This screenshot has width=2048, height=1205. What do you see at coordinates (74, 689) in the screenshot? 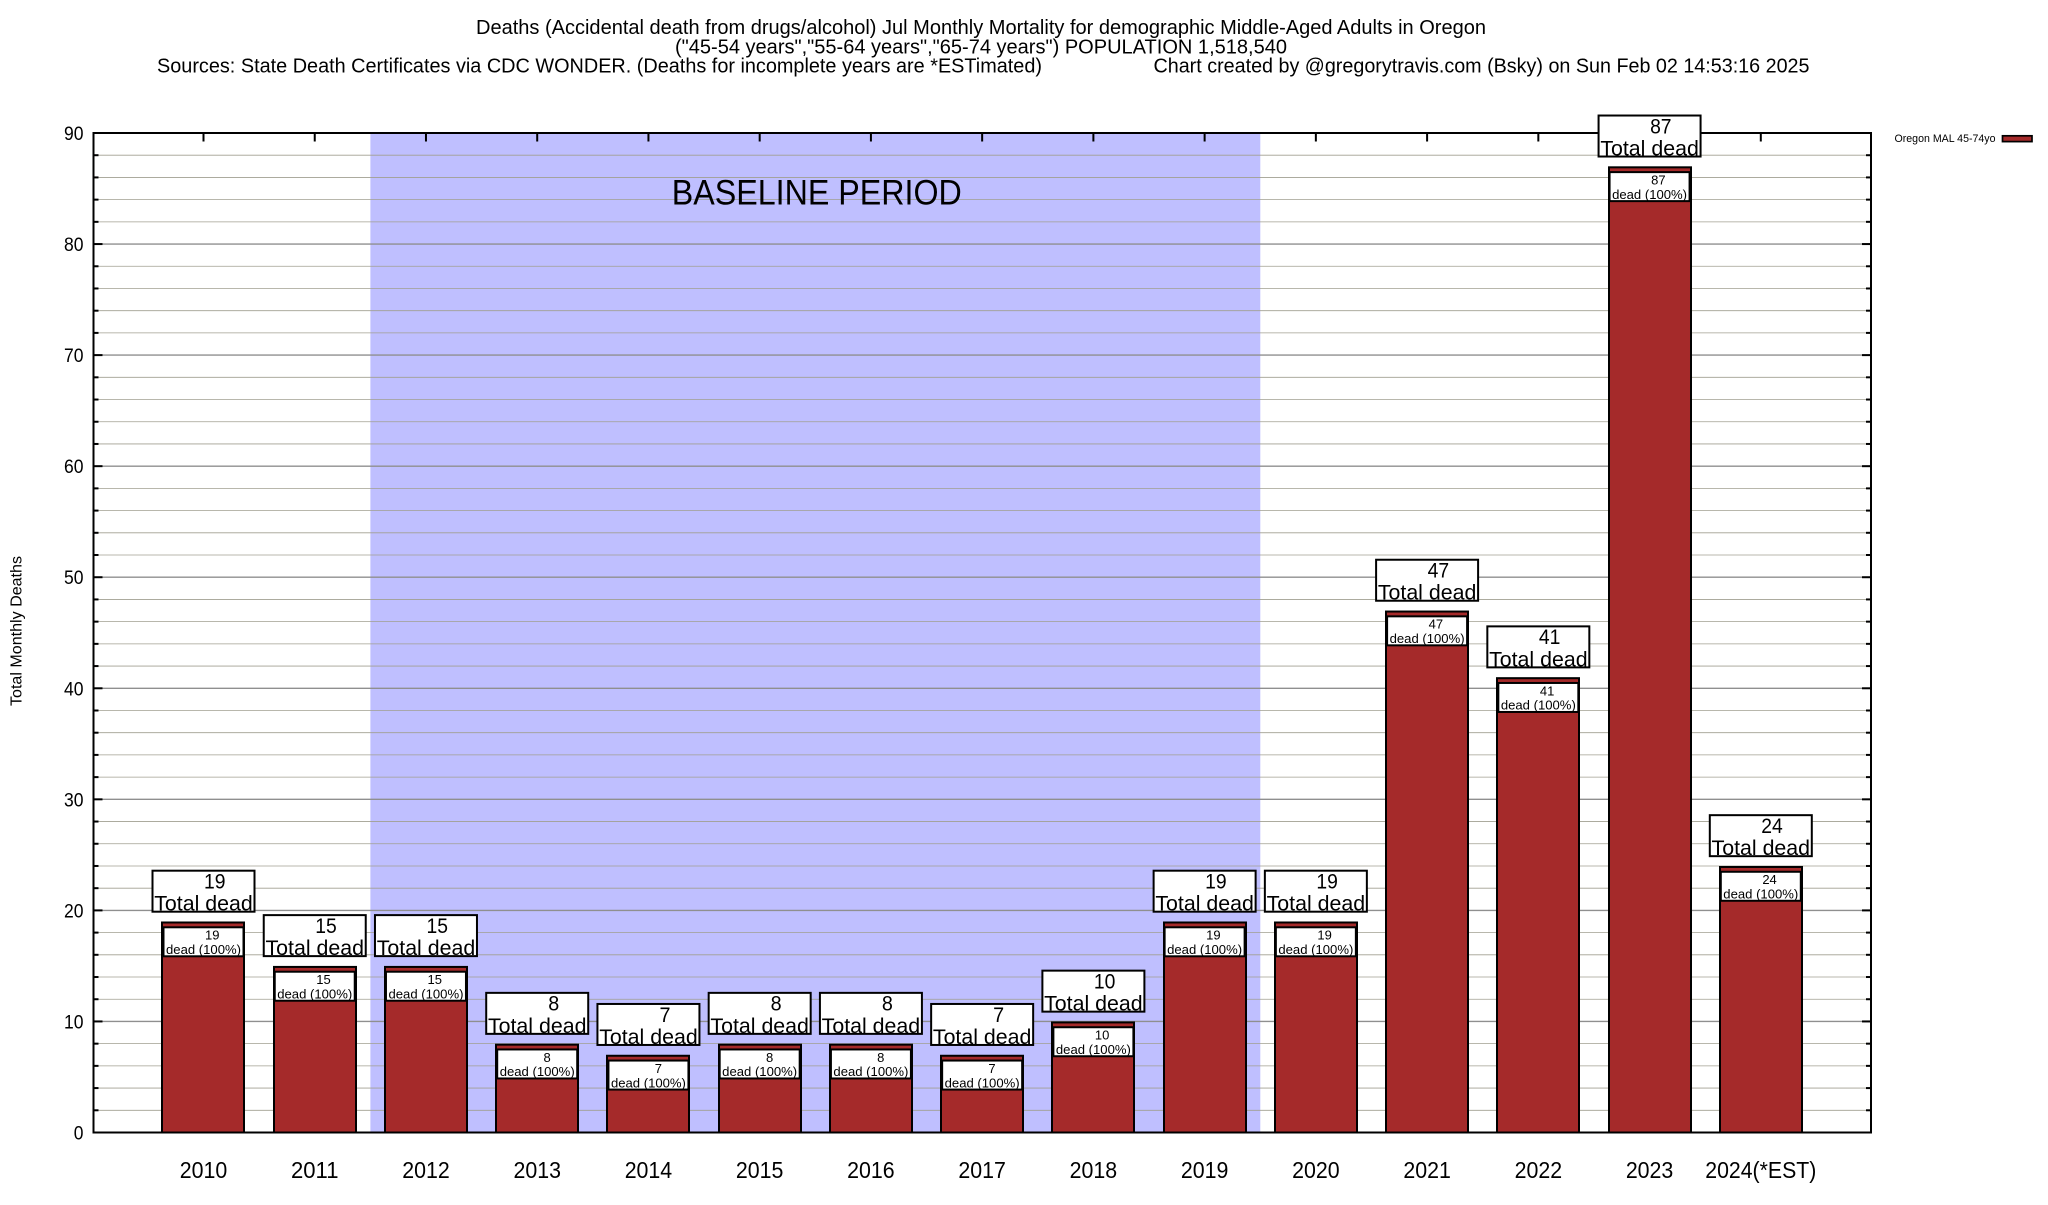
I see `svg-text: 40` at bounding box center [74, 689].